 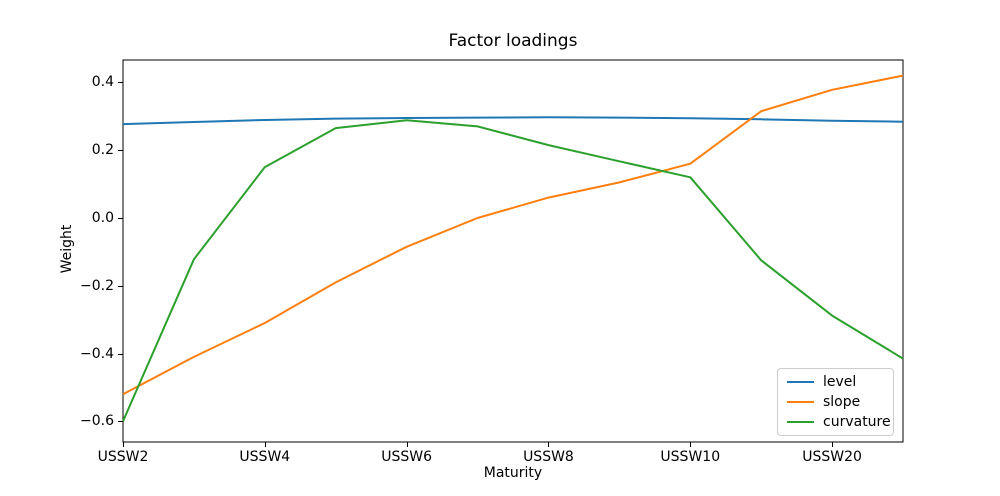 I want to click on x-tick-label: USSW10, so click(x=690, y=457).